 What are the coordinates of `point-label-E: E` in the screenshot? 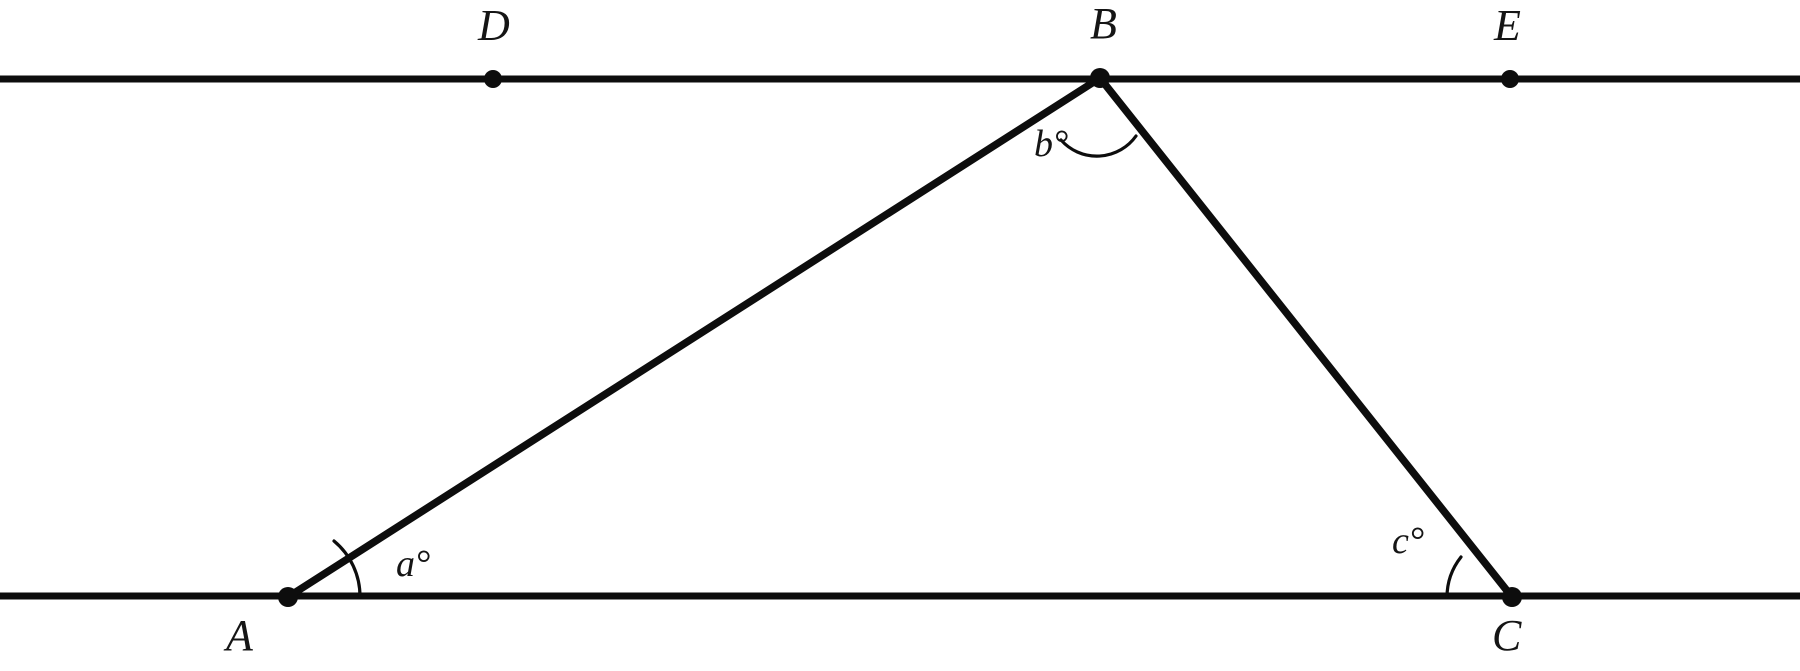 It's located at (1507, 25).